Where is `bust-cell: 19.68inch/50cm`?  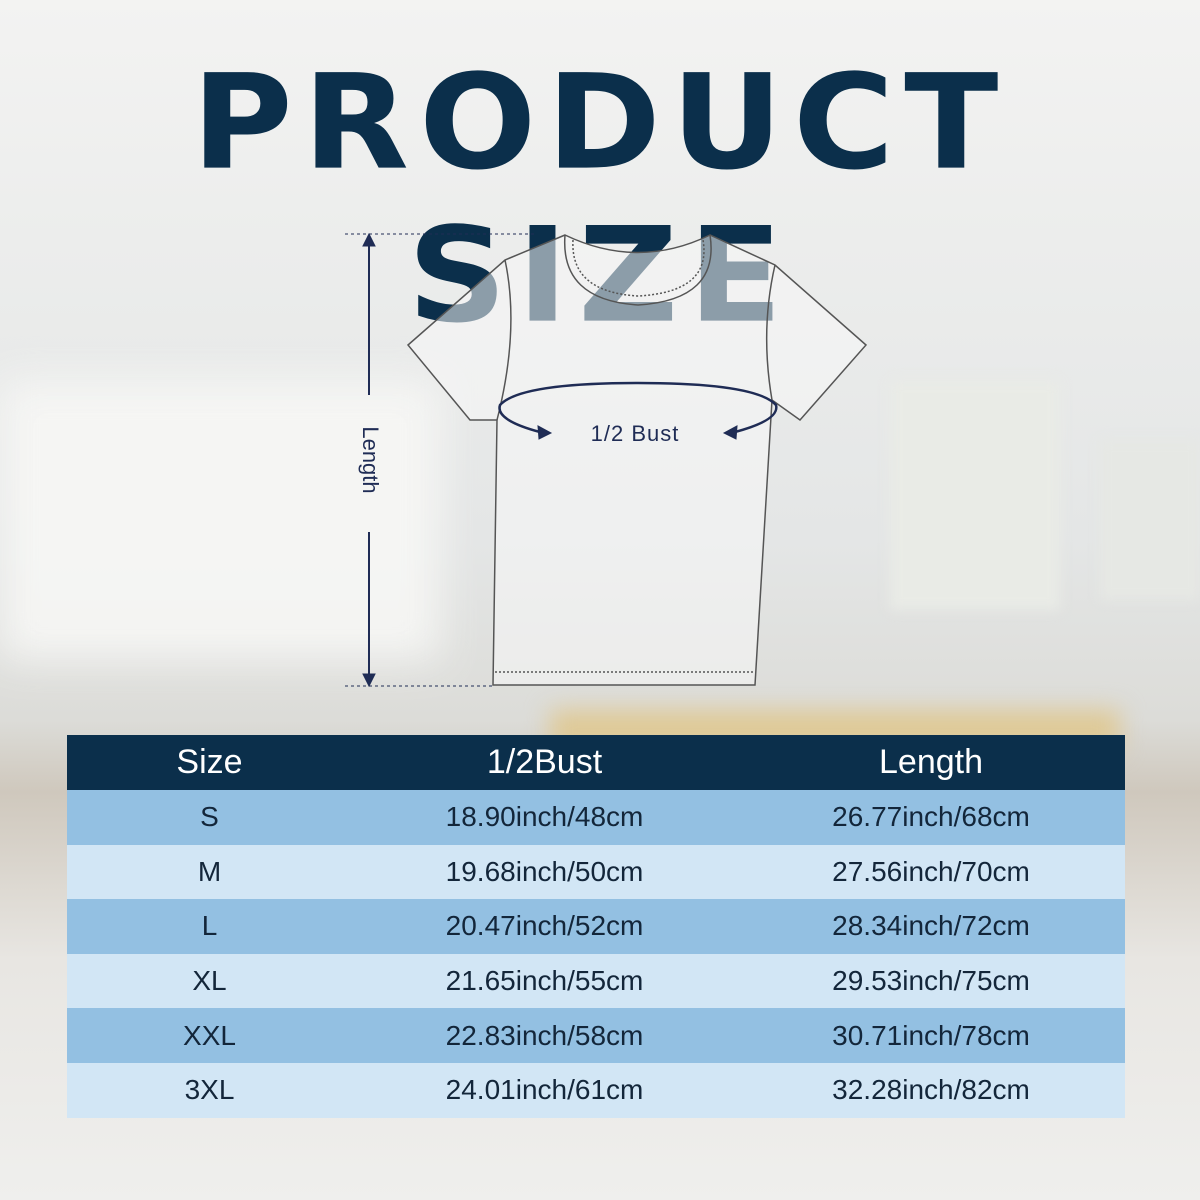 bust-cell: 19.68inch/50cm is located at coordinates (544, 872).